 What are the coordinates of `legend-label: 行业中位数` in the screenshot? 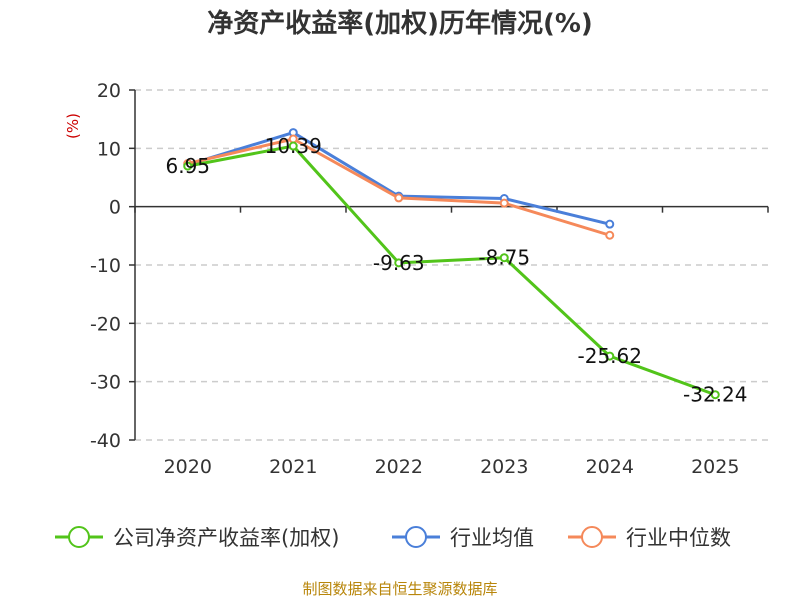 It's located at (678, 538).